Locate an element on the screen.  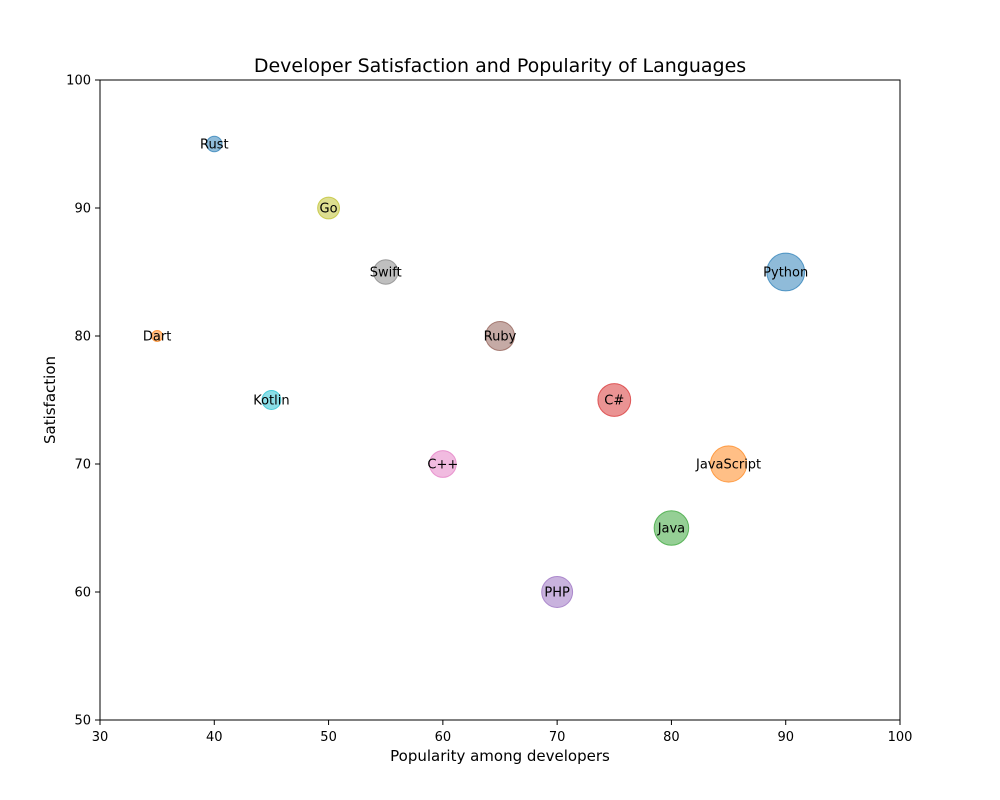
x-tick-label: 60 is located at coordinates (443, 737).